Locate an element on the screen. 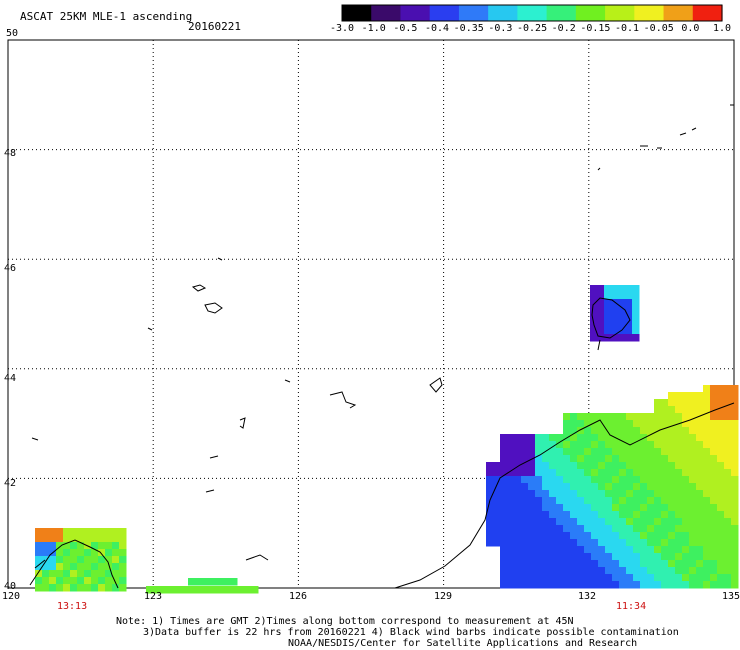  lat-label-40: 40 is located at coordinates (10, 586).